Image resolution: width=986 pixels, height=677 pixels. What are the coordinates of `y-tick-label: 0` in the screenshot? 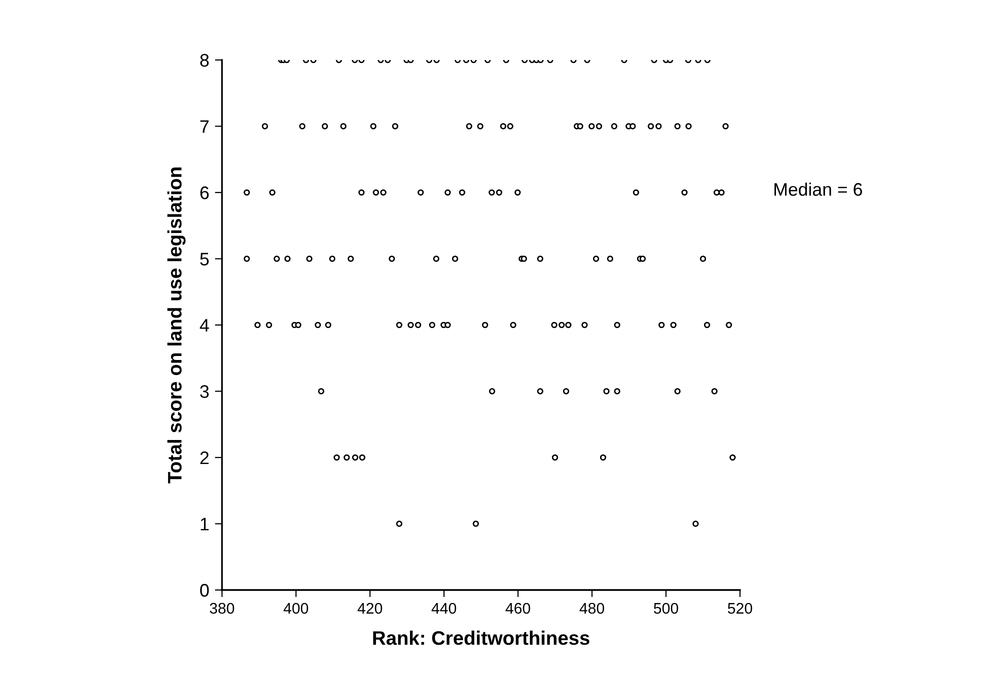 It's located at (204, 590).